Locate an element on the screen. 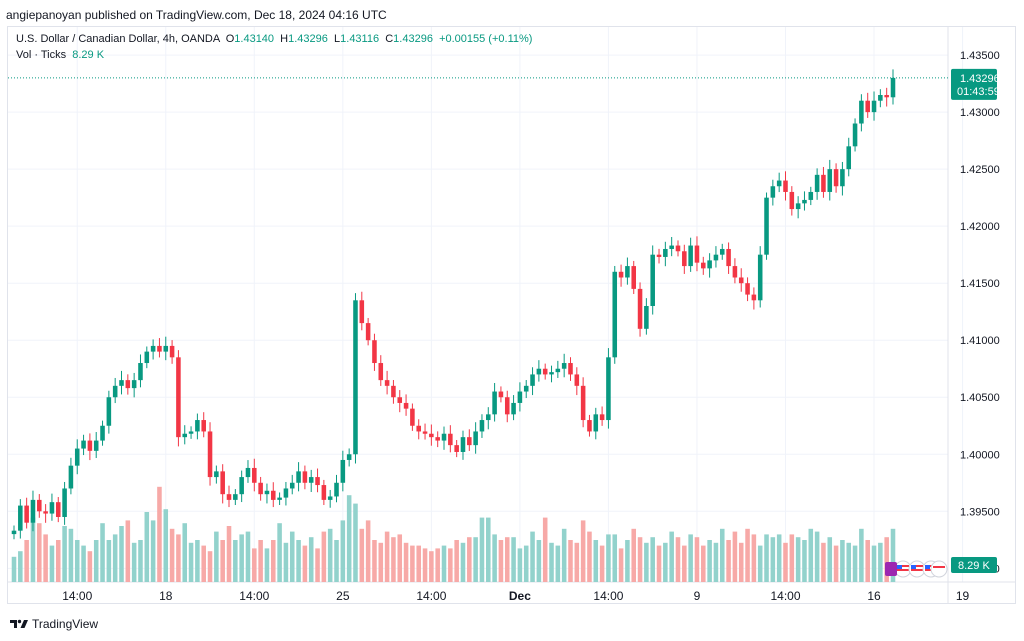 This screenshot has width=1024, height=641. open-value: 1.43140 is located at coordinates (254, 39).